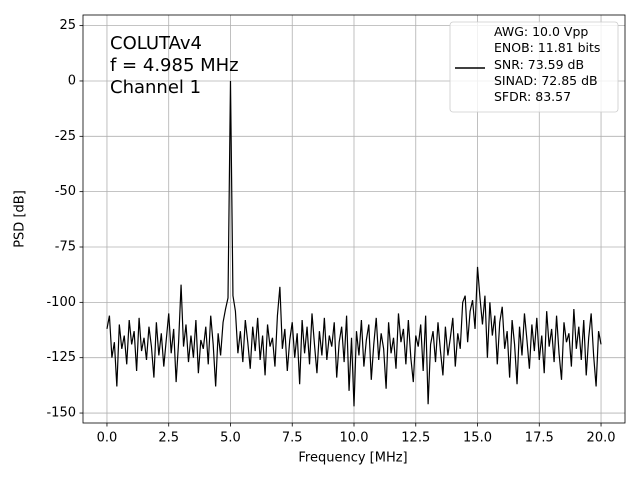 This screenshot has width=640, height=480. Describe the element at coordinates (61, 357) in the screenshot. I see `y-tick-label: -125` at that location.